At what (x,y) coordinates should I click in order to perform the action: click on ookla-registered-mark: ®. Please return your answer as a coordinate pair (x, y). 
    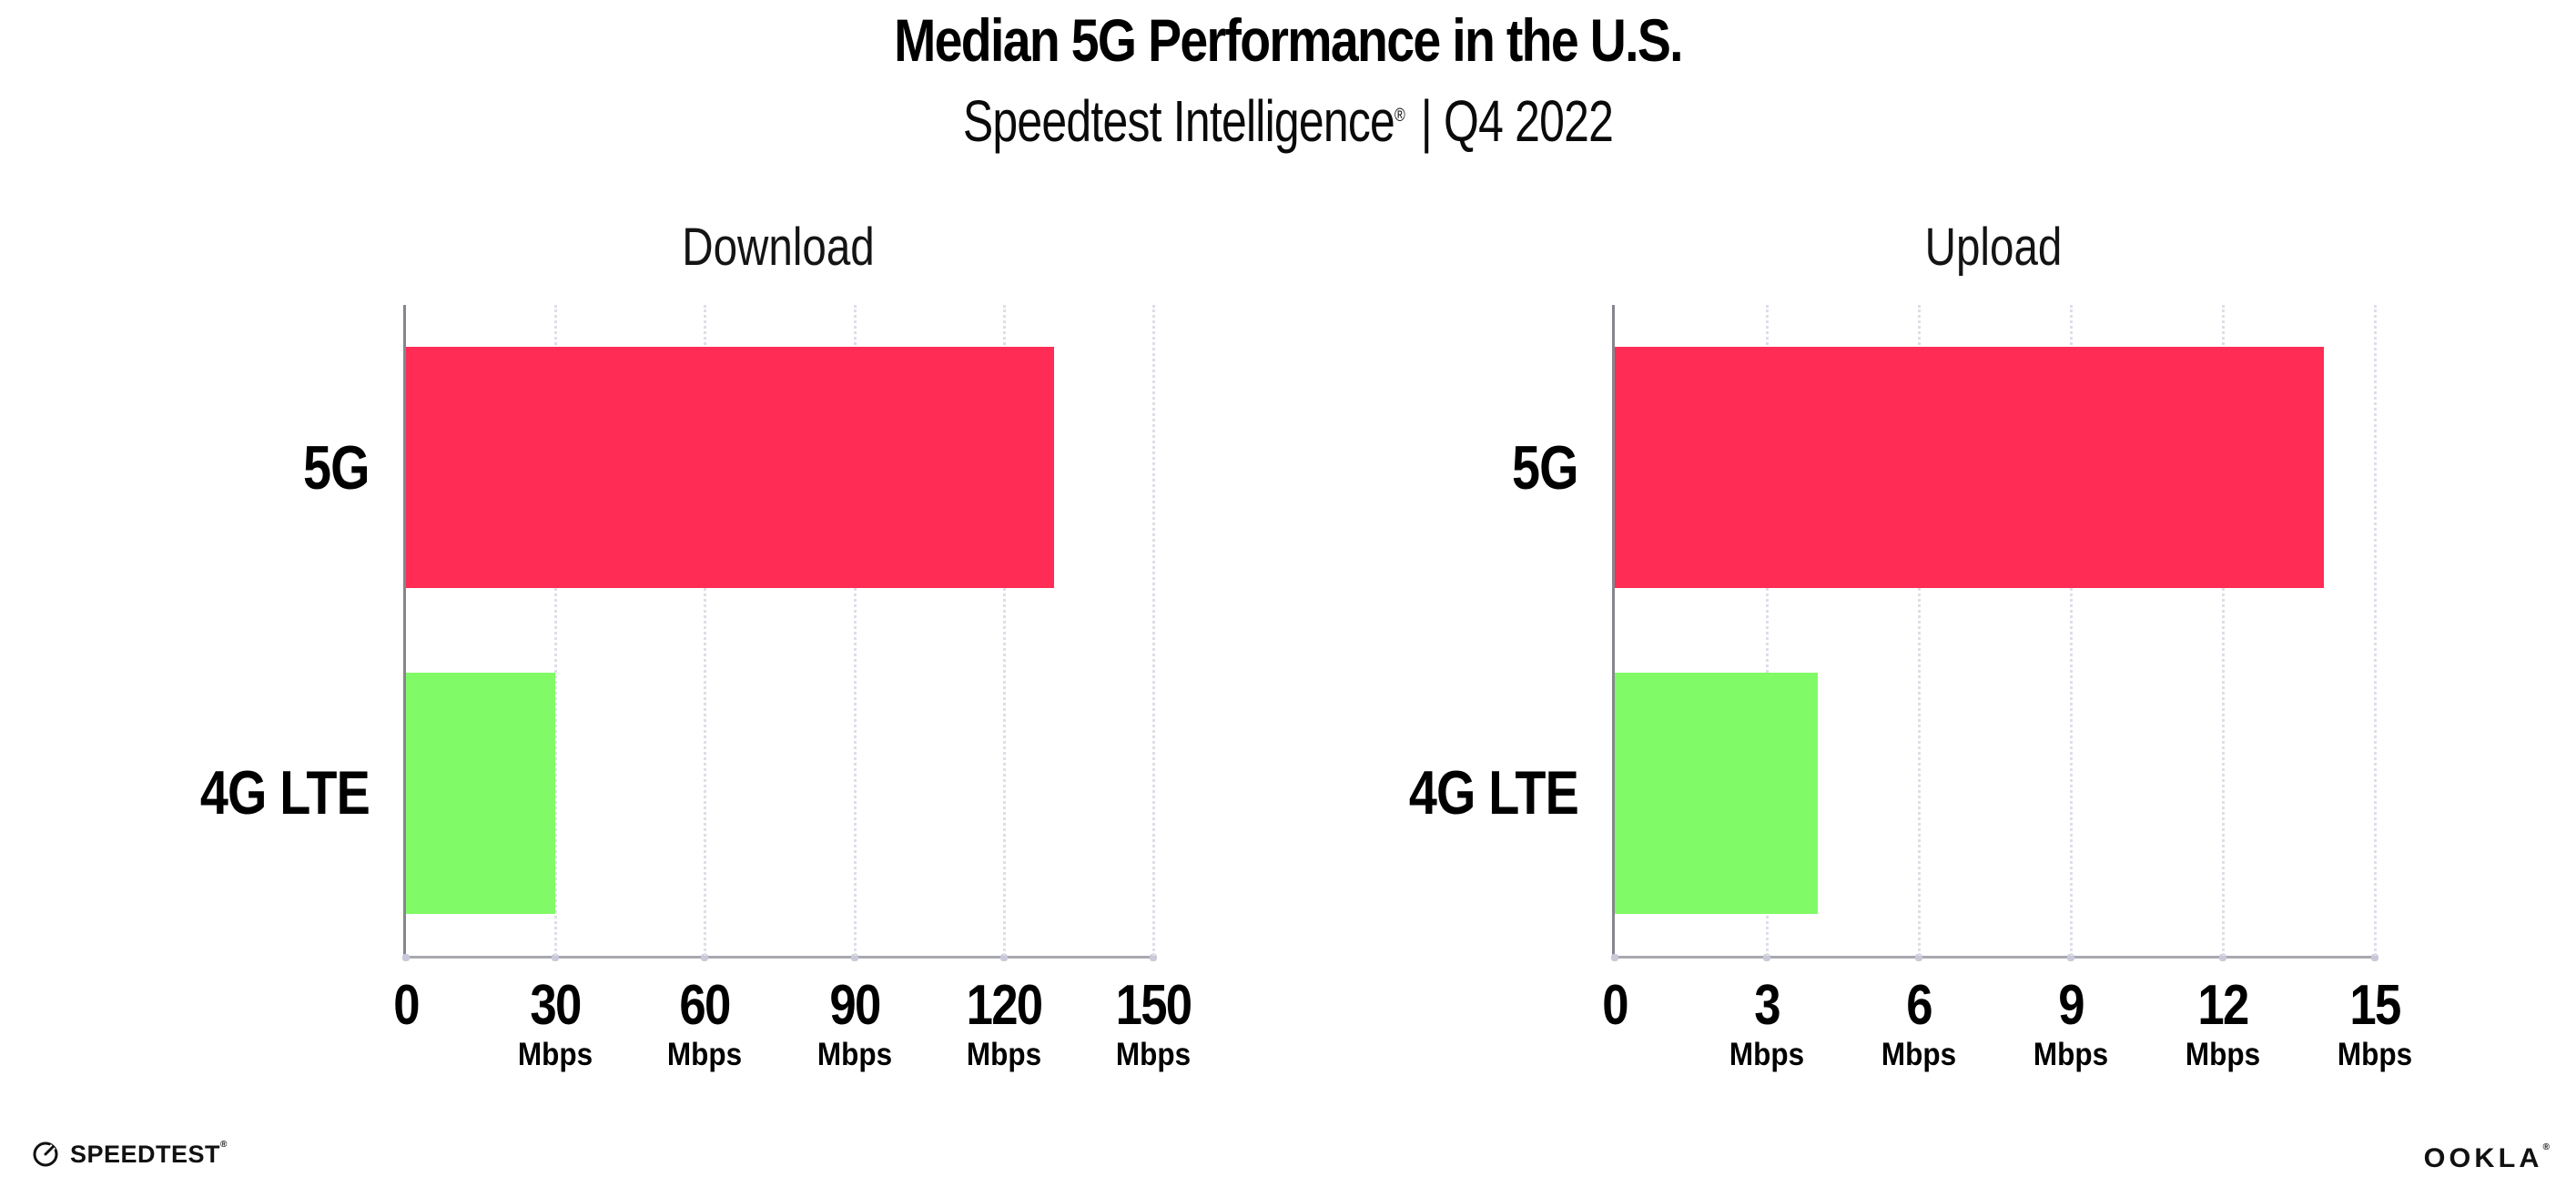
    Looking at the image, I should click on (2546, 1147).